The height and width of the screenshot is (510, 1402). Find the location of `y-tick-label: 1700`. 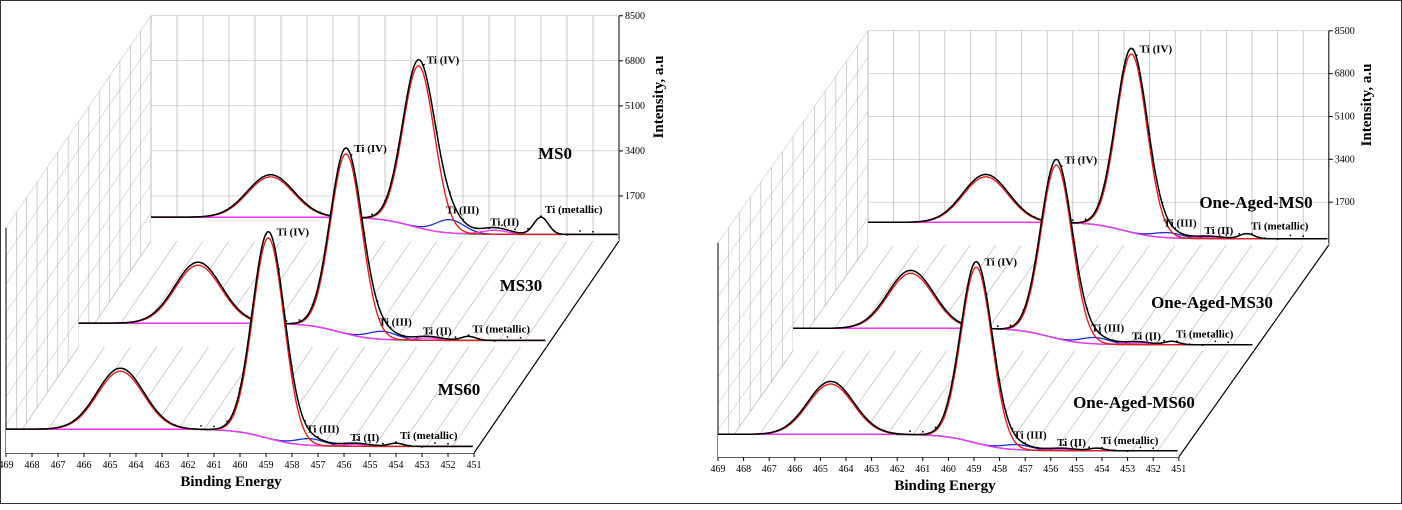

y-tick-label: 1700 is located at coordinates (1345, 202).